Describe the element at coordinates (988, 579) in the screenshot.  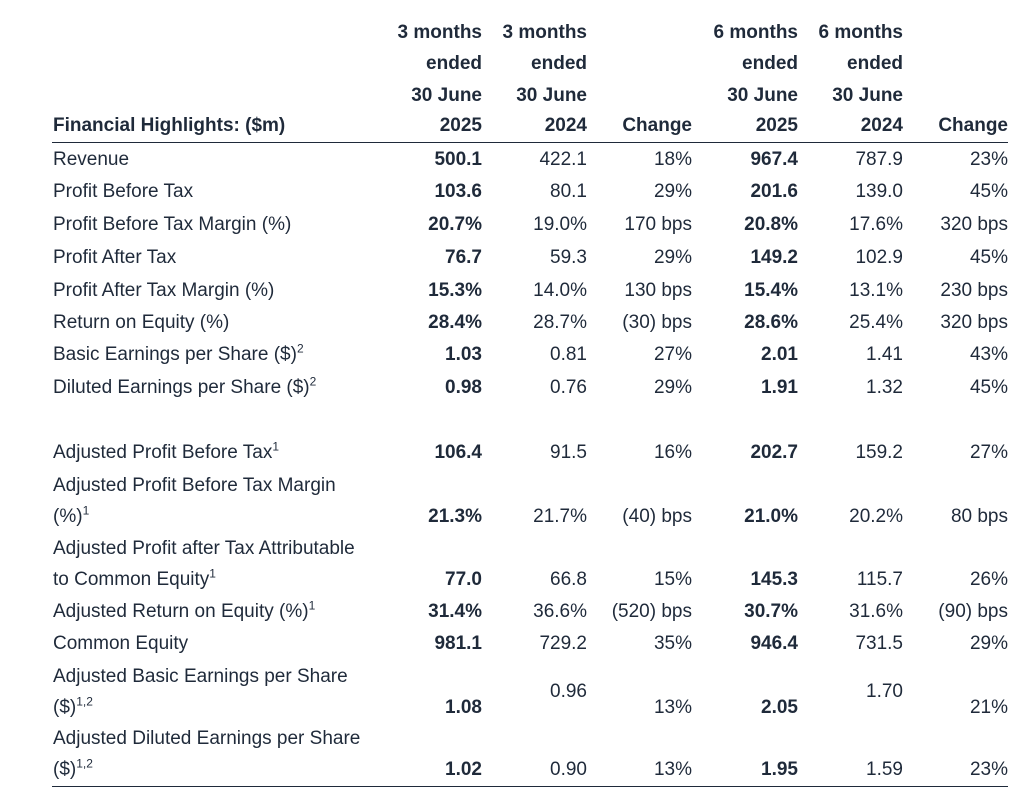
I see `table-cell: 26%` at that location.